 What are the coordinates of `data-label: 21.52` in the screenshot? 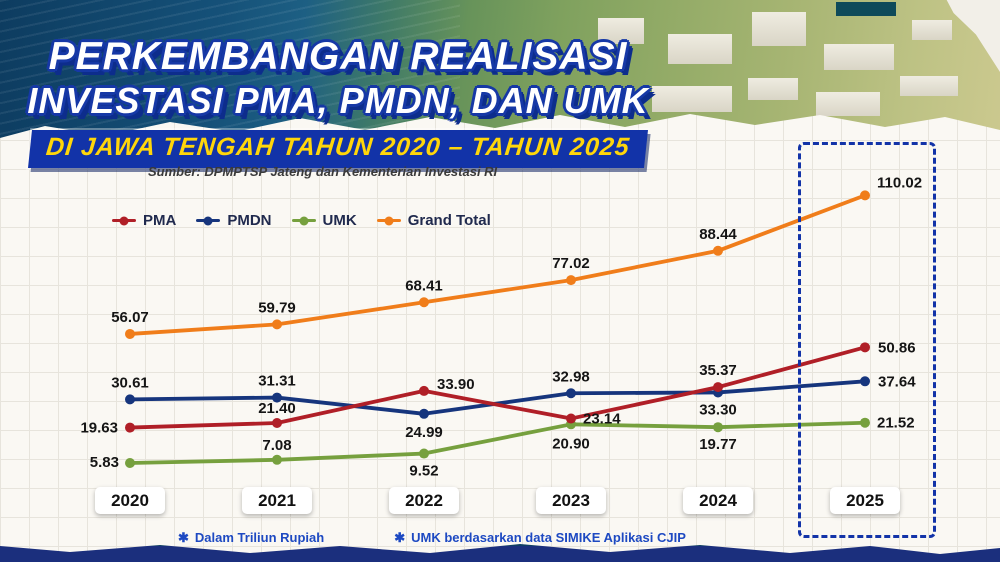 It's located at (896, 423).